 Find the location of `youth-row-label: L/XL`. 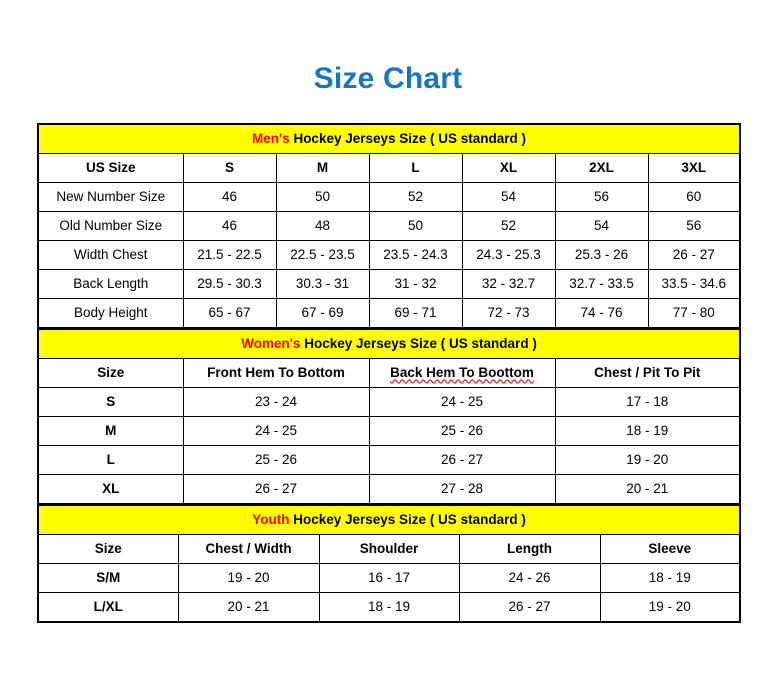

youth-row-label: L/XL is located at coordinates (108, 607).